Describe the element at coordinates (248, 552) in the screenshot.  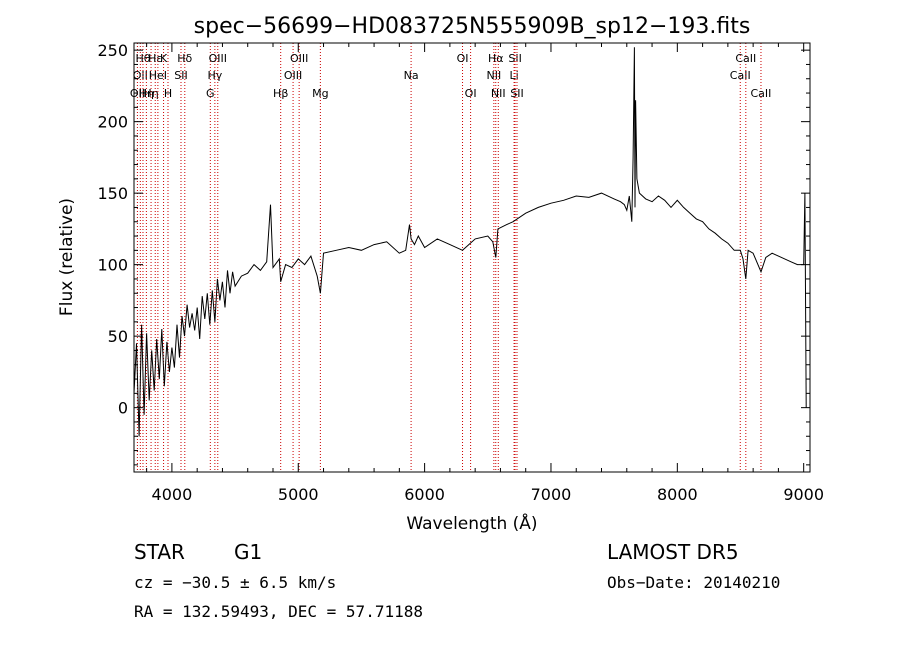
I see `object-subclass: G1` at that location.